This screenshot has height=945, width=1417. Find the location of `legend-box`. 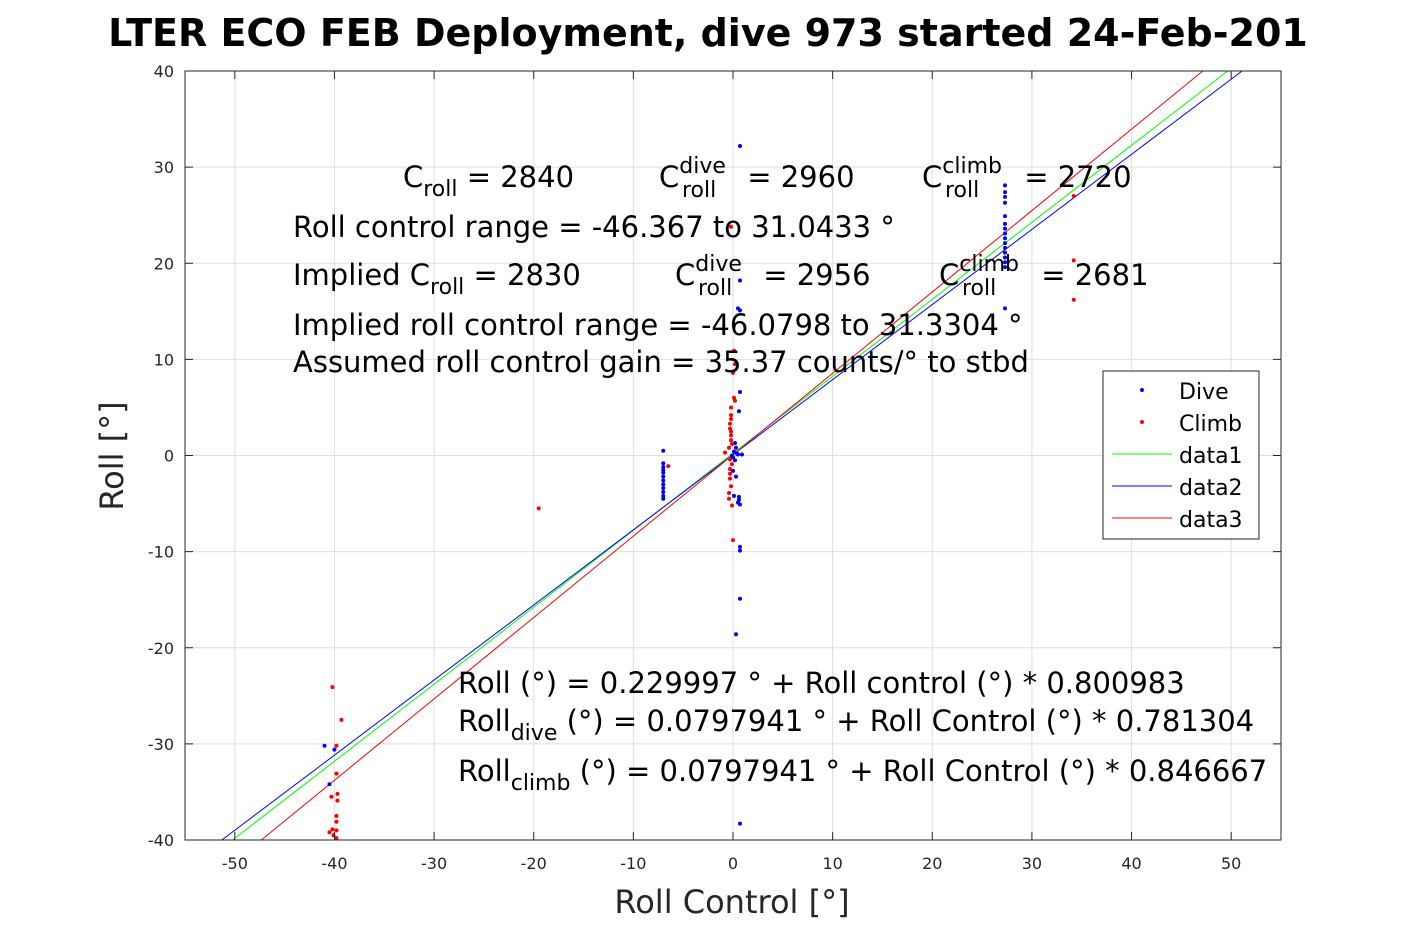

legend-box is located at coordinates (1181, 455).